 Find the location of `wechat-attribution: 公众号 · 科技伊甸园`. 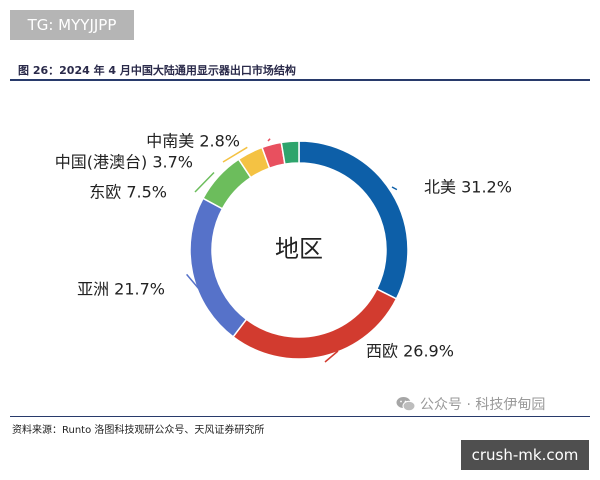

wechat-attribution: 公众号 · 科技伊甸园 is located at coordinates (470, 404).